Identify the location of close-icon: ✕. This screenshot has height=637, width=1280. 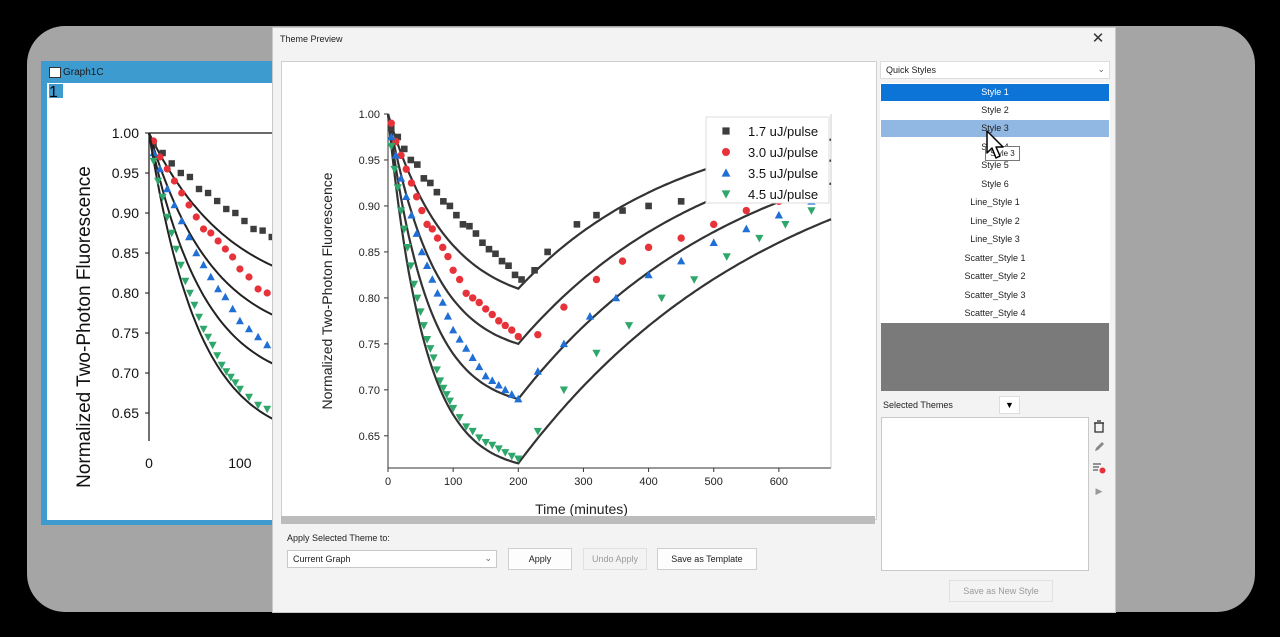
(1098, 38).